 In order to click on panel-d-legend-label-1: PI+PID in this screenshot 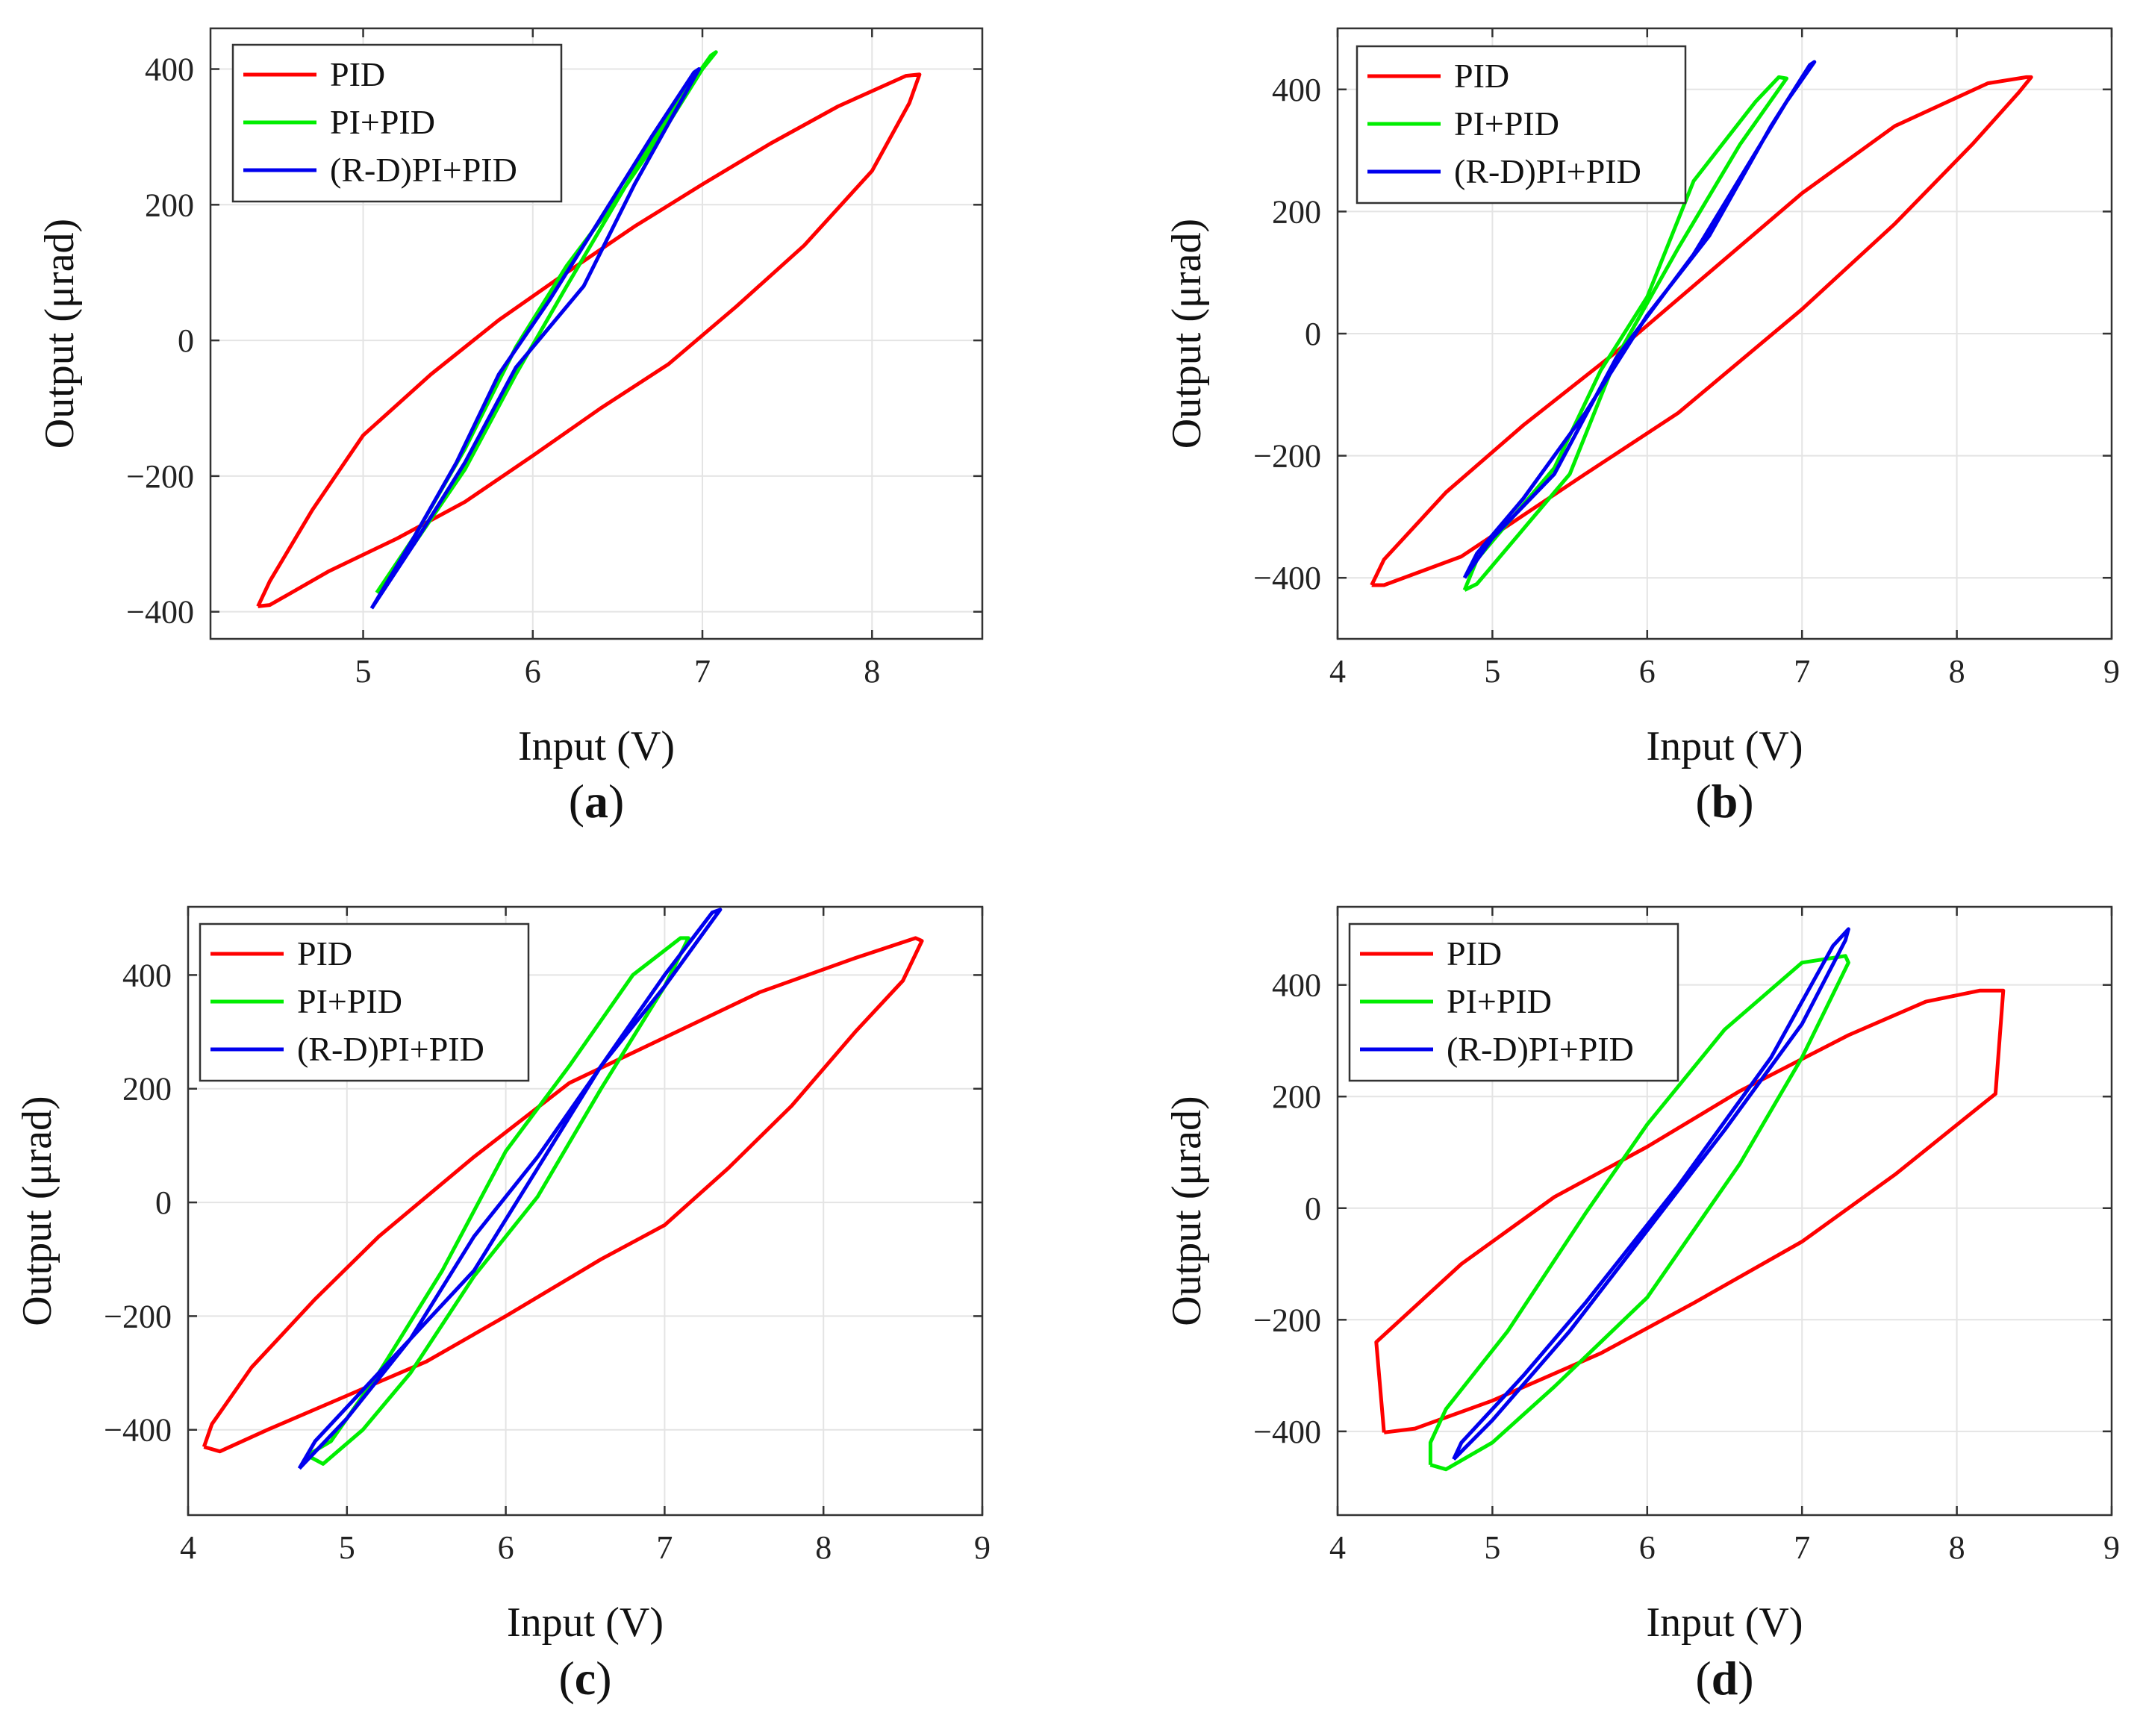, I will do `click(1499, 1001)`.